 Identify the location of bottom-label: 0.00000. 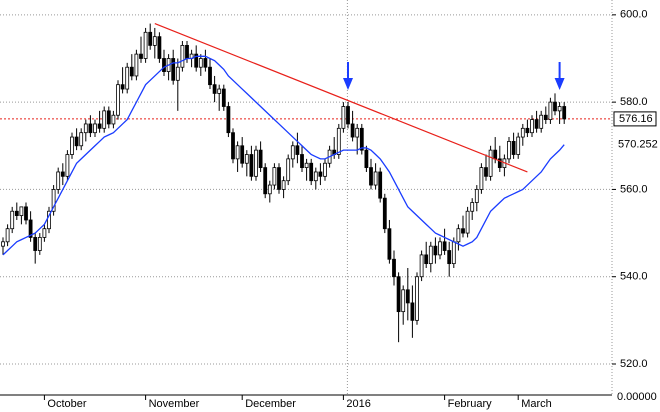
(637, 397).